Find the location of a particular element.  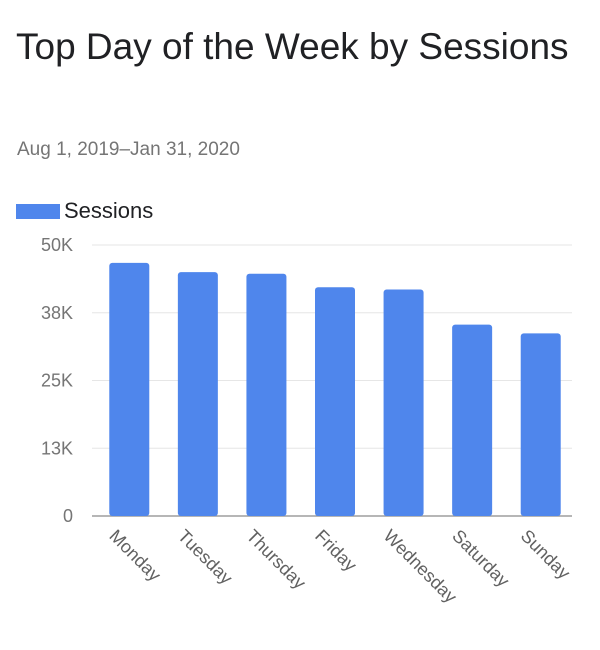

y-tick-label: 50K is located at coordinates (57, 245).